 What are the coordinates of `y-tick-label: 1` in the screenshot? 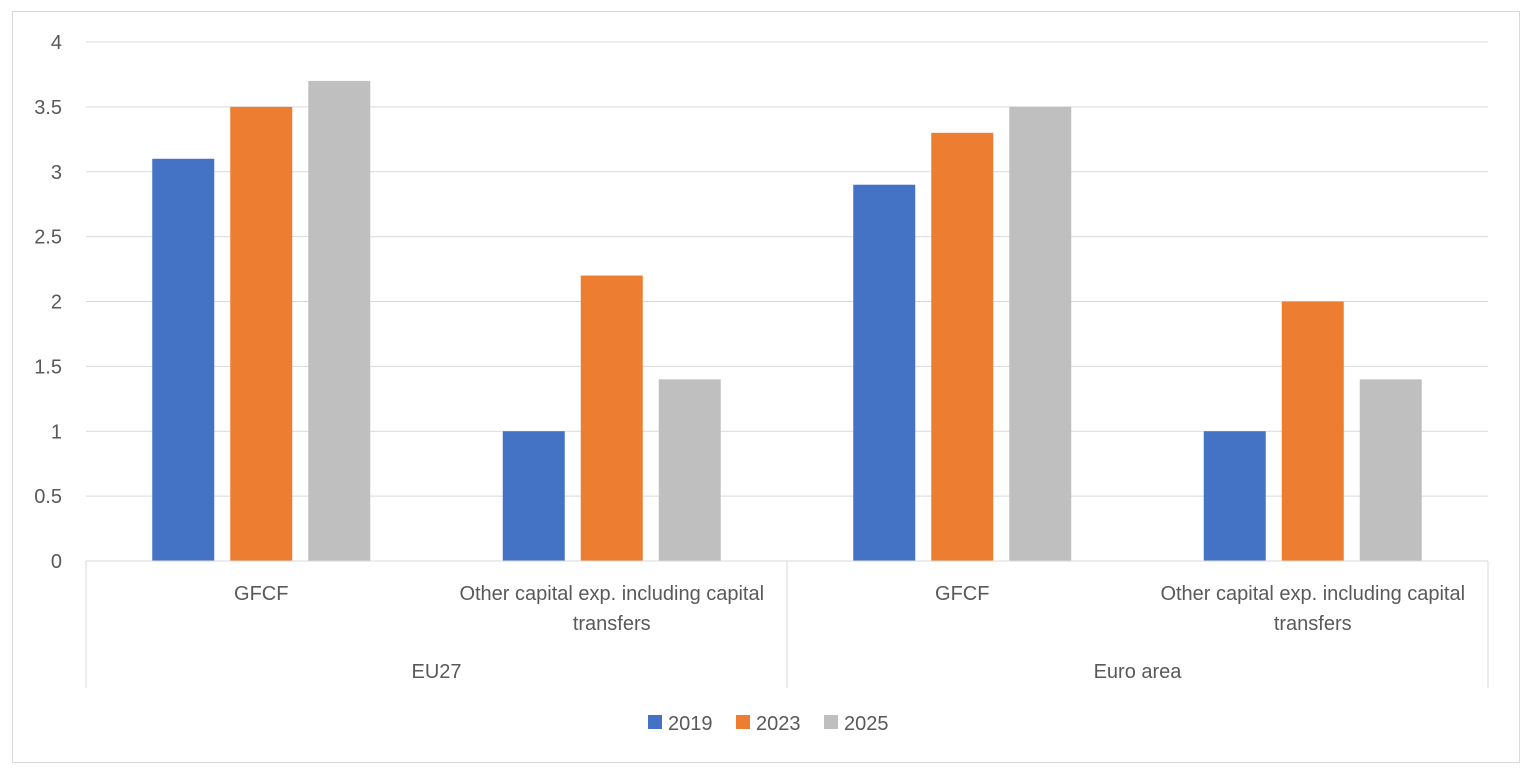 It's located at (56, 432).